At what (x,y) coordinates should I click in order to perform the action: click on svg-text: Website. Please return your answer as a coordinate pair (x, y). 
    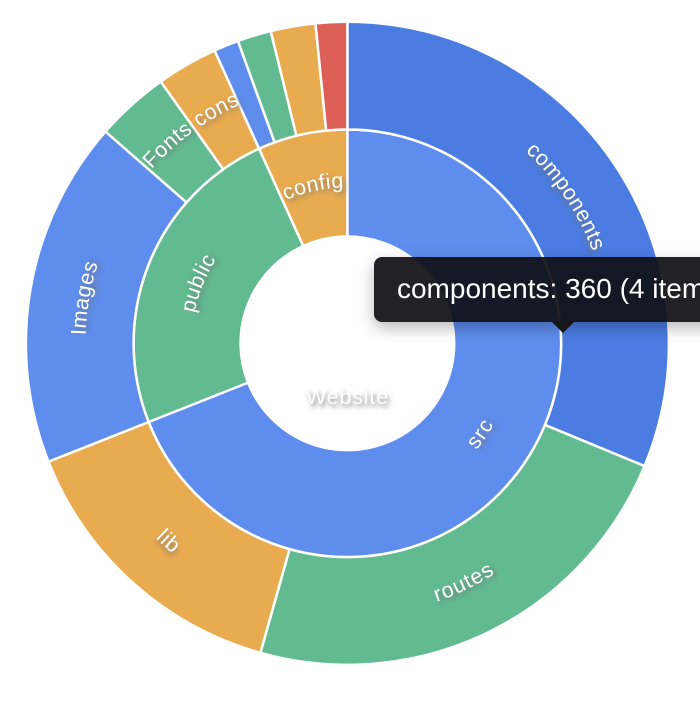
    Looking at the image, I should click on (347, 397).